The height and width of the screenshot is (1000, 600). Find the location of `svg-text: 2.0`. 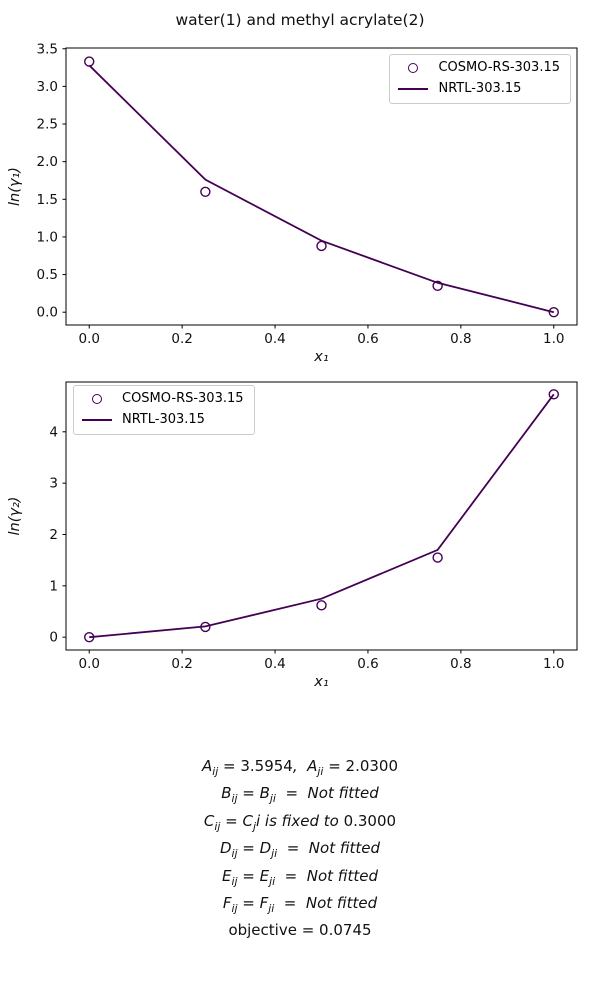

svg-text: 2.0 is located at coordinates (47, 162).